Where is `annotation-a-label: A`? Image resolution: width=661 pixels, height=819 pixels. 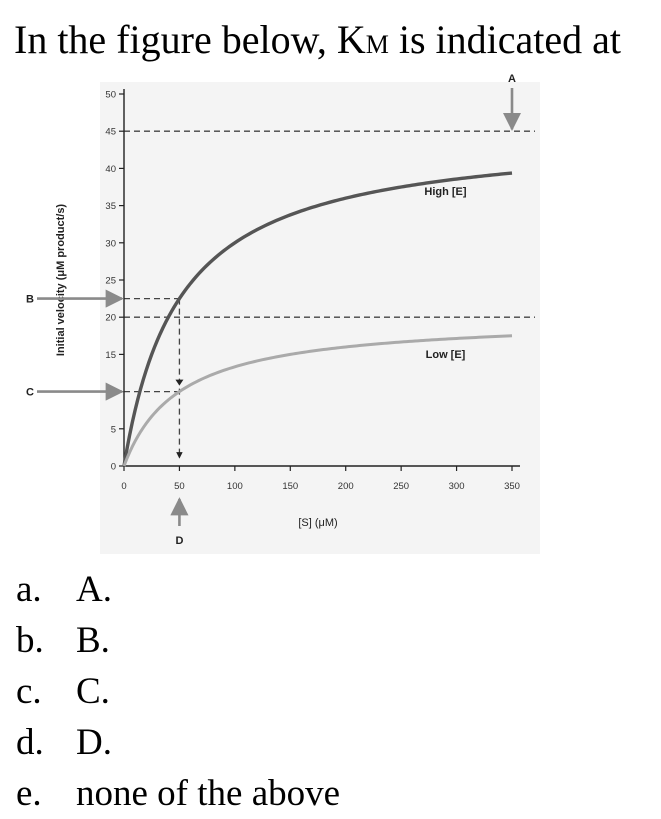 annotation-a-label: A is located at coordinates (512, 79).